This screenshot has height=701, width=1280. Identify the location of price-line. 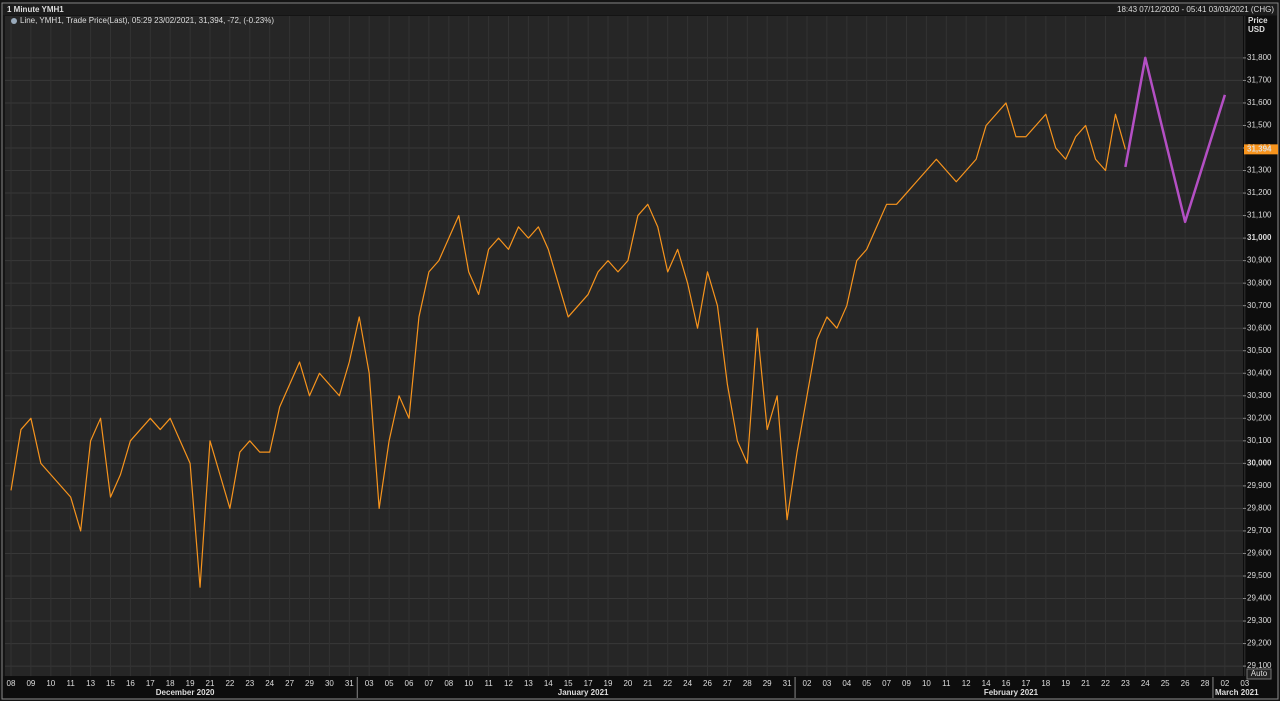
(1175, 140).